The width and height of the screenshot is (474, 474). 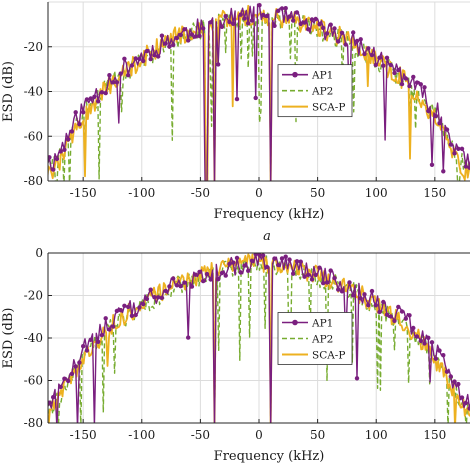 What do you see at coordinates (328, 108) in the screenshot?
I see `legend-label: SCA-P` at bounding box center [328, 108].